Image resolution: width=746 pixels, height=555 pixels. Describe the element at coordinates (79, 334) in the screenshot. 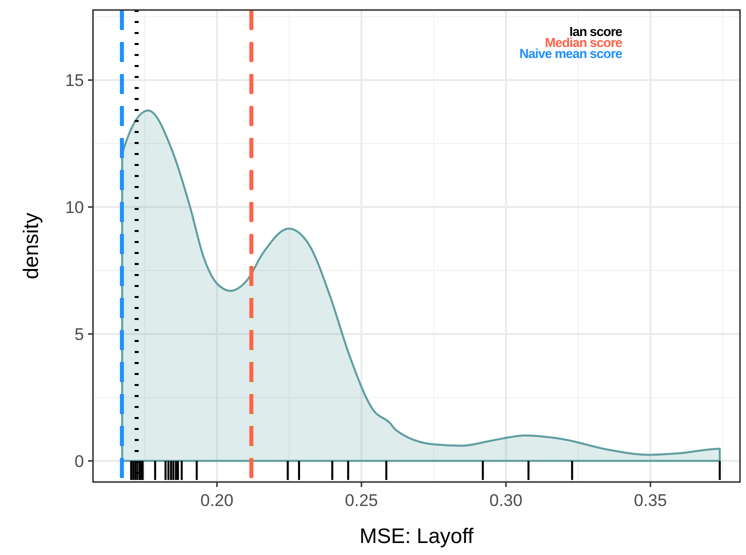

I see `y-tick-label: 5` at that location.